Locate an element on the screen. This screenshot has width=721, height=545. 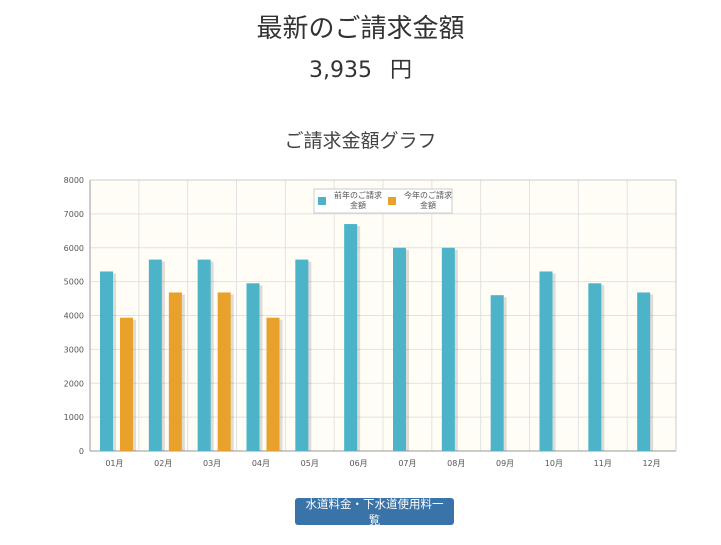
x-tick-label: 06月 is located at coordinates (358, 463).